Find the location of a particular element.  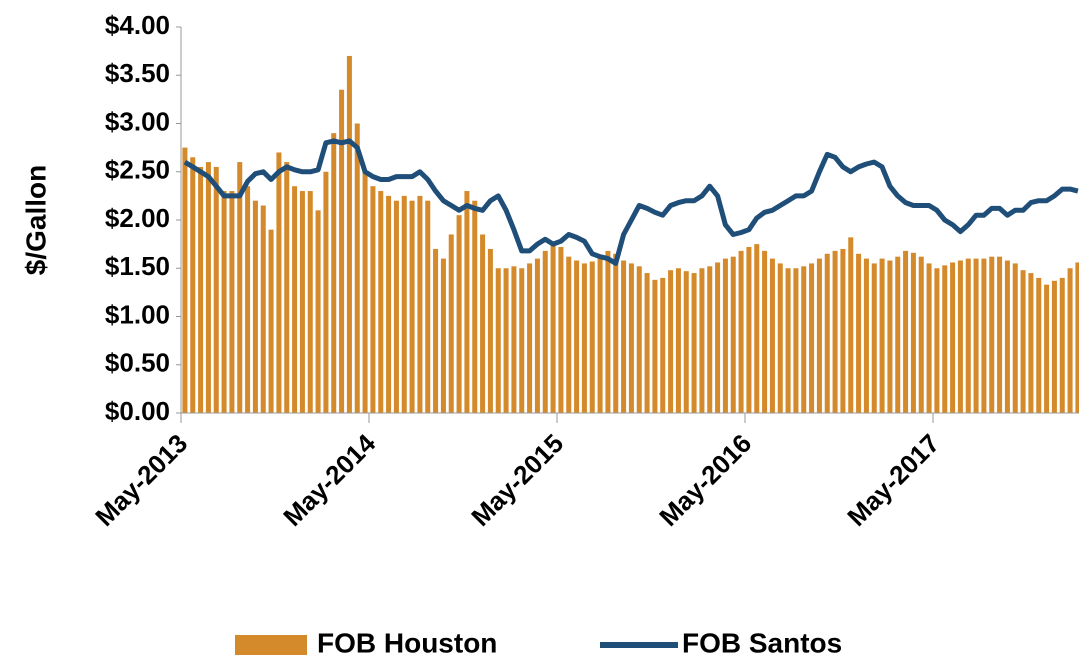

x-tick-label: May-2017 is located at coordinates (893, 480).